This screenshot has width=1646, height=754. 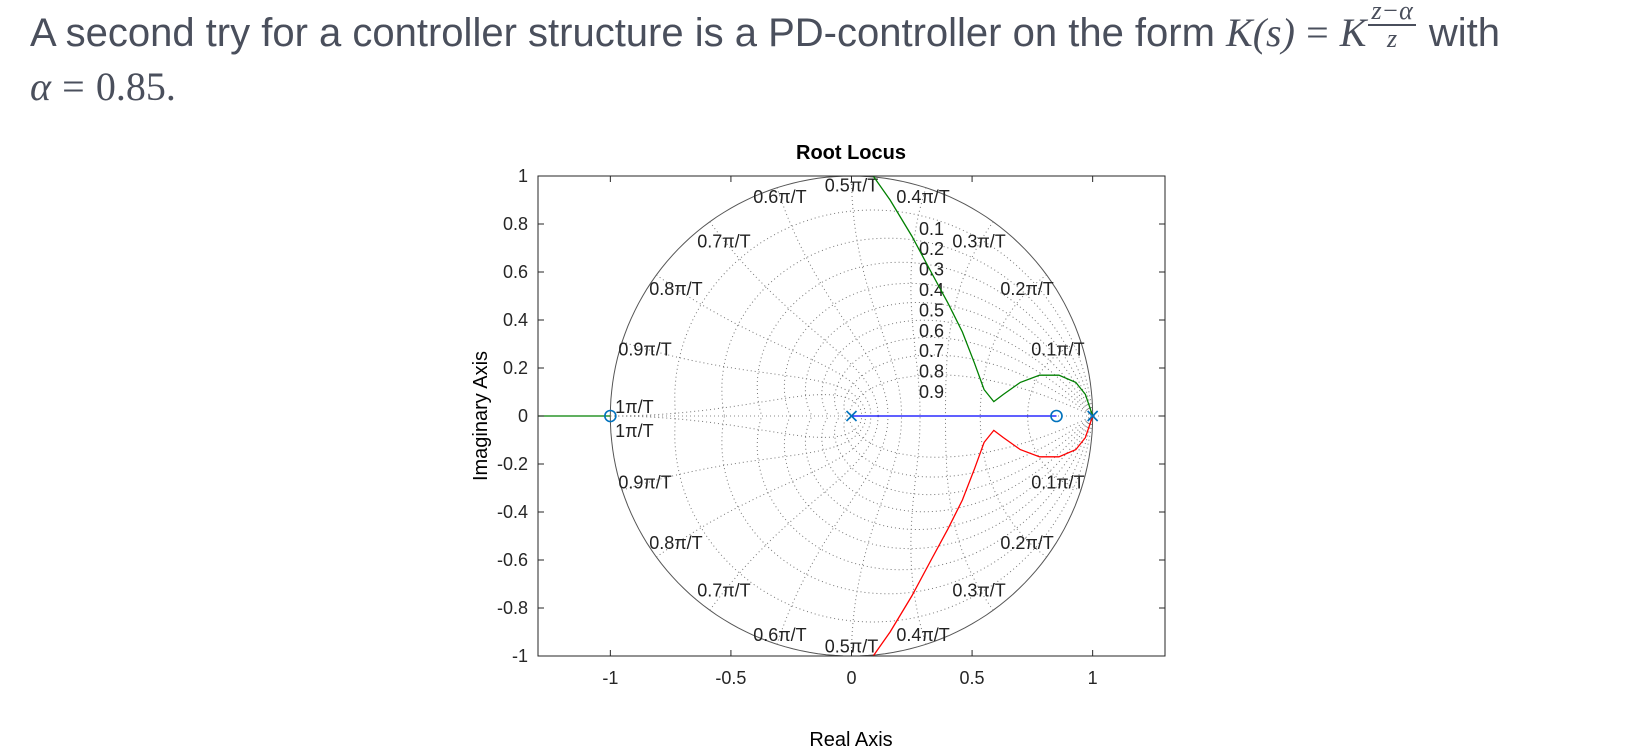 What do you see at coordinates (931, 392) in the screenshot?
I see `zeta-label: 0.9` at bounding box center [931, 392].